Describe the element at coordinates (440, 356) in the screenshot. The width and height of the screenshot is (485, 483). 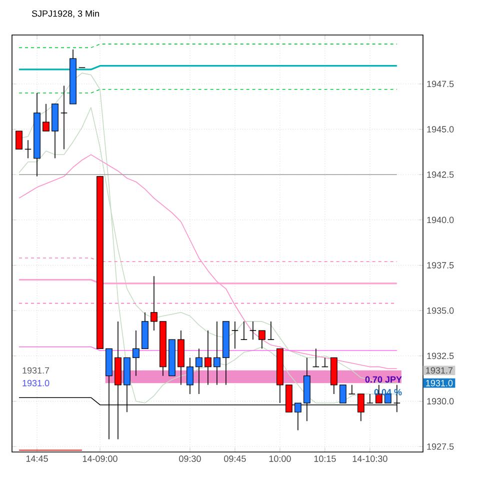
I see `y-tick-label: 1932.5` at that location.